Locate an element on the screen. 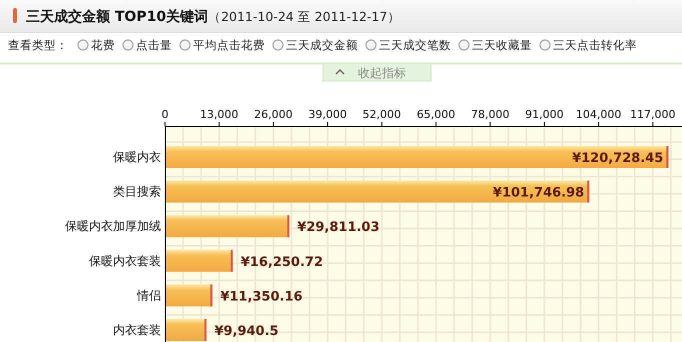 This screenshot has width=682, height=342. x-tick-label: 39,000 is located at coordinates (327, 114).